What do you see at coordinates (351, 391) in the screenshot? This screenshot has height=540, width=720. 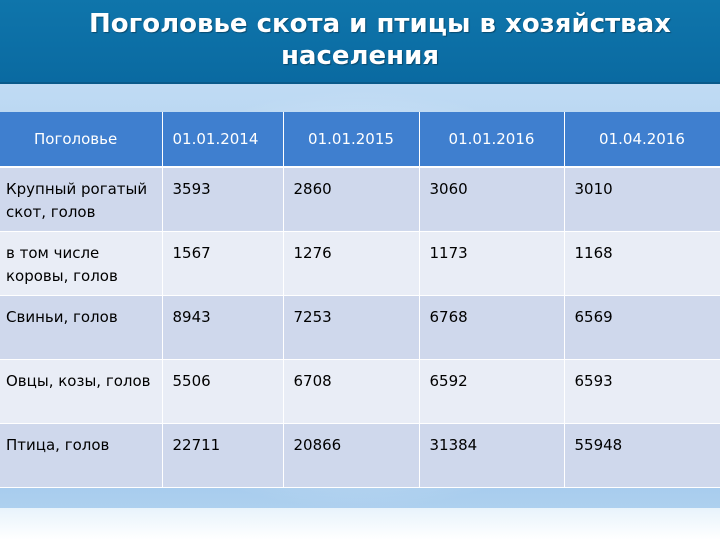 I see `table-cell: 6708` at bounding box center [351, 391].